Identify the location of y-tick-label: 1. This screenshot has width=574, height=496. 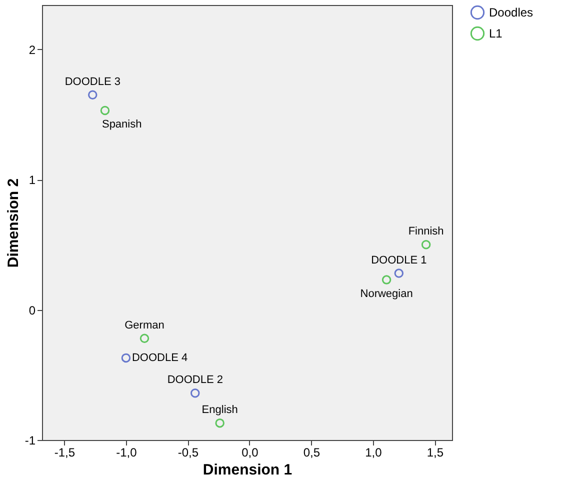
(32, 180).